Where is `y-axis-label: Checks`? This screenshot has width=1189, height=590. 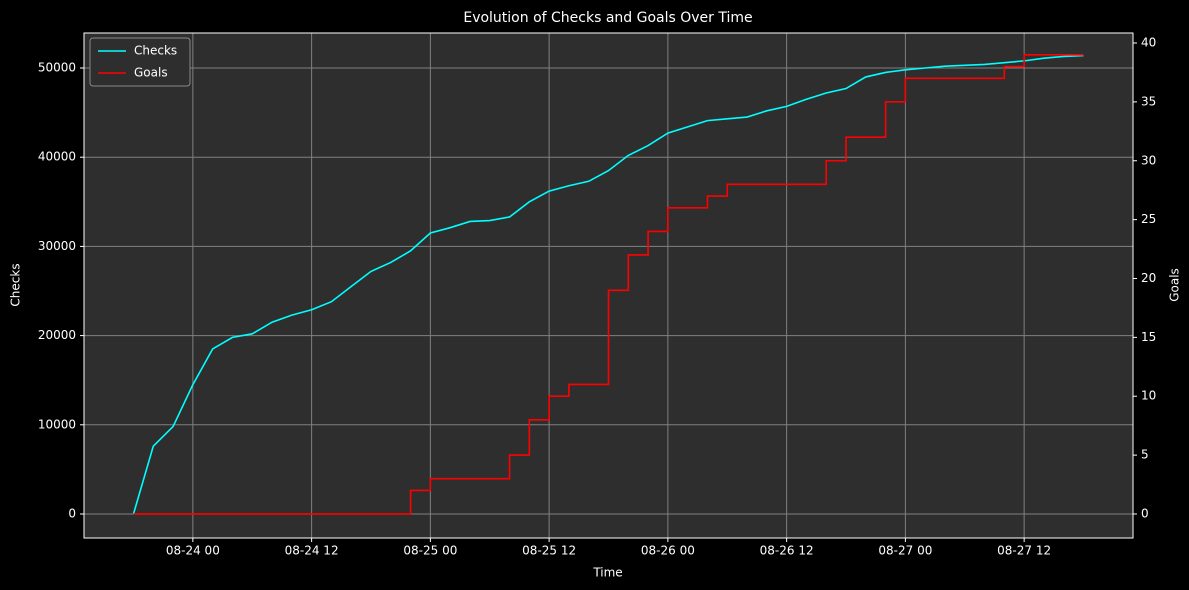 y-axis-label: Checks is located at coordinates (16, 284).